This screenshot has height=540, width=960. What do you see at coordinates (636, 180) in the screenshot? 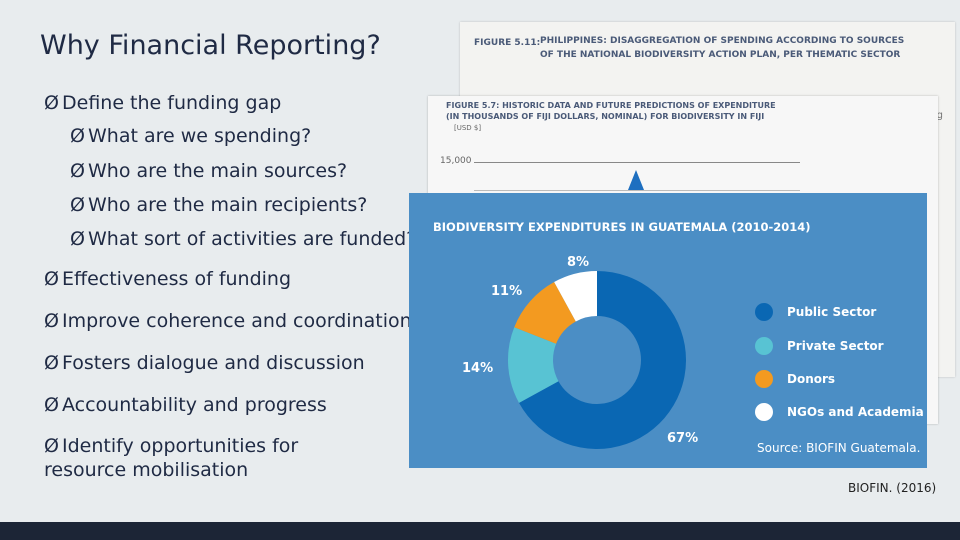
I see `chart-peak-mark` at bounding box center [636, 180].